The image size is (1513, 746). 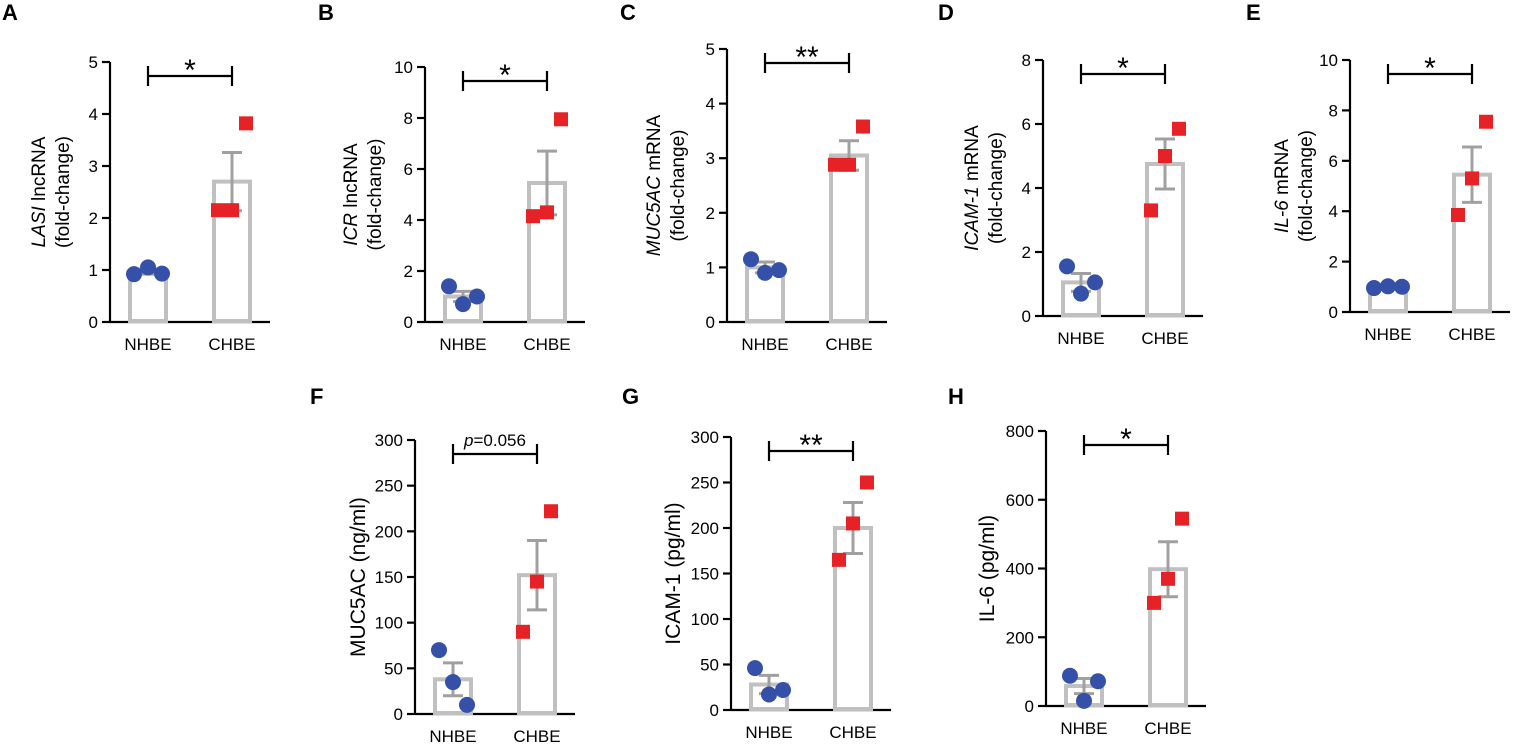 I want to click on y-tick-label: 100, so click(x=389, y=623).